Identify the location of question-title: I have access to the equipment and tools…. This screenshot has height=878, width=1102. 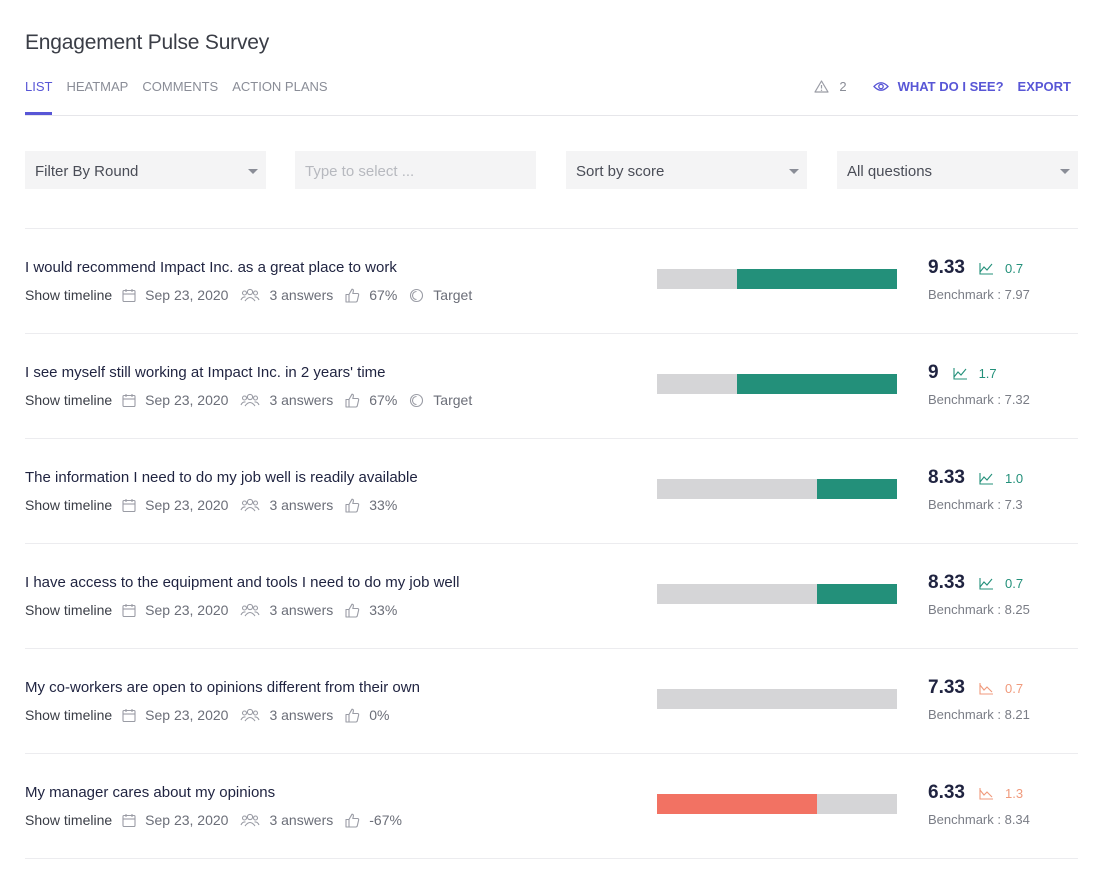
(242, 582).